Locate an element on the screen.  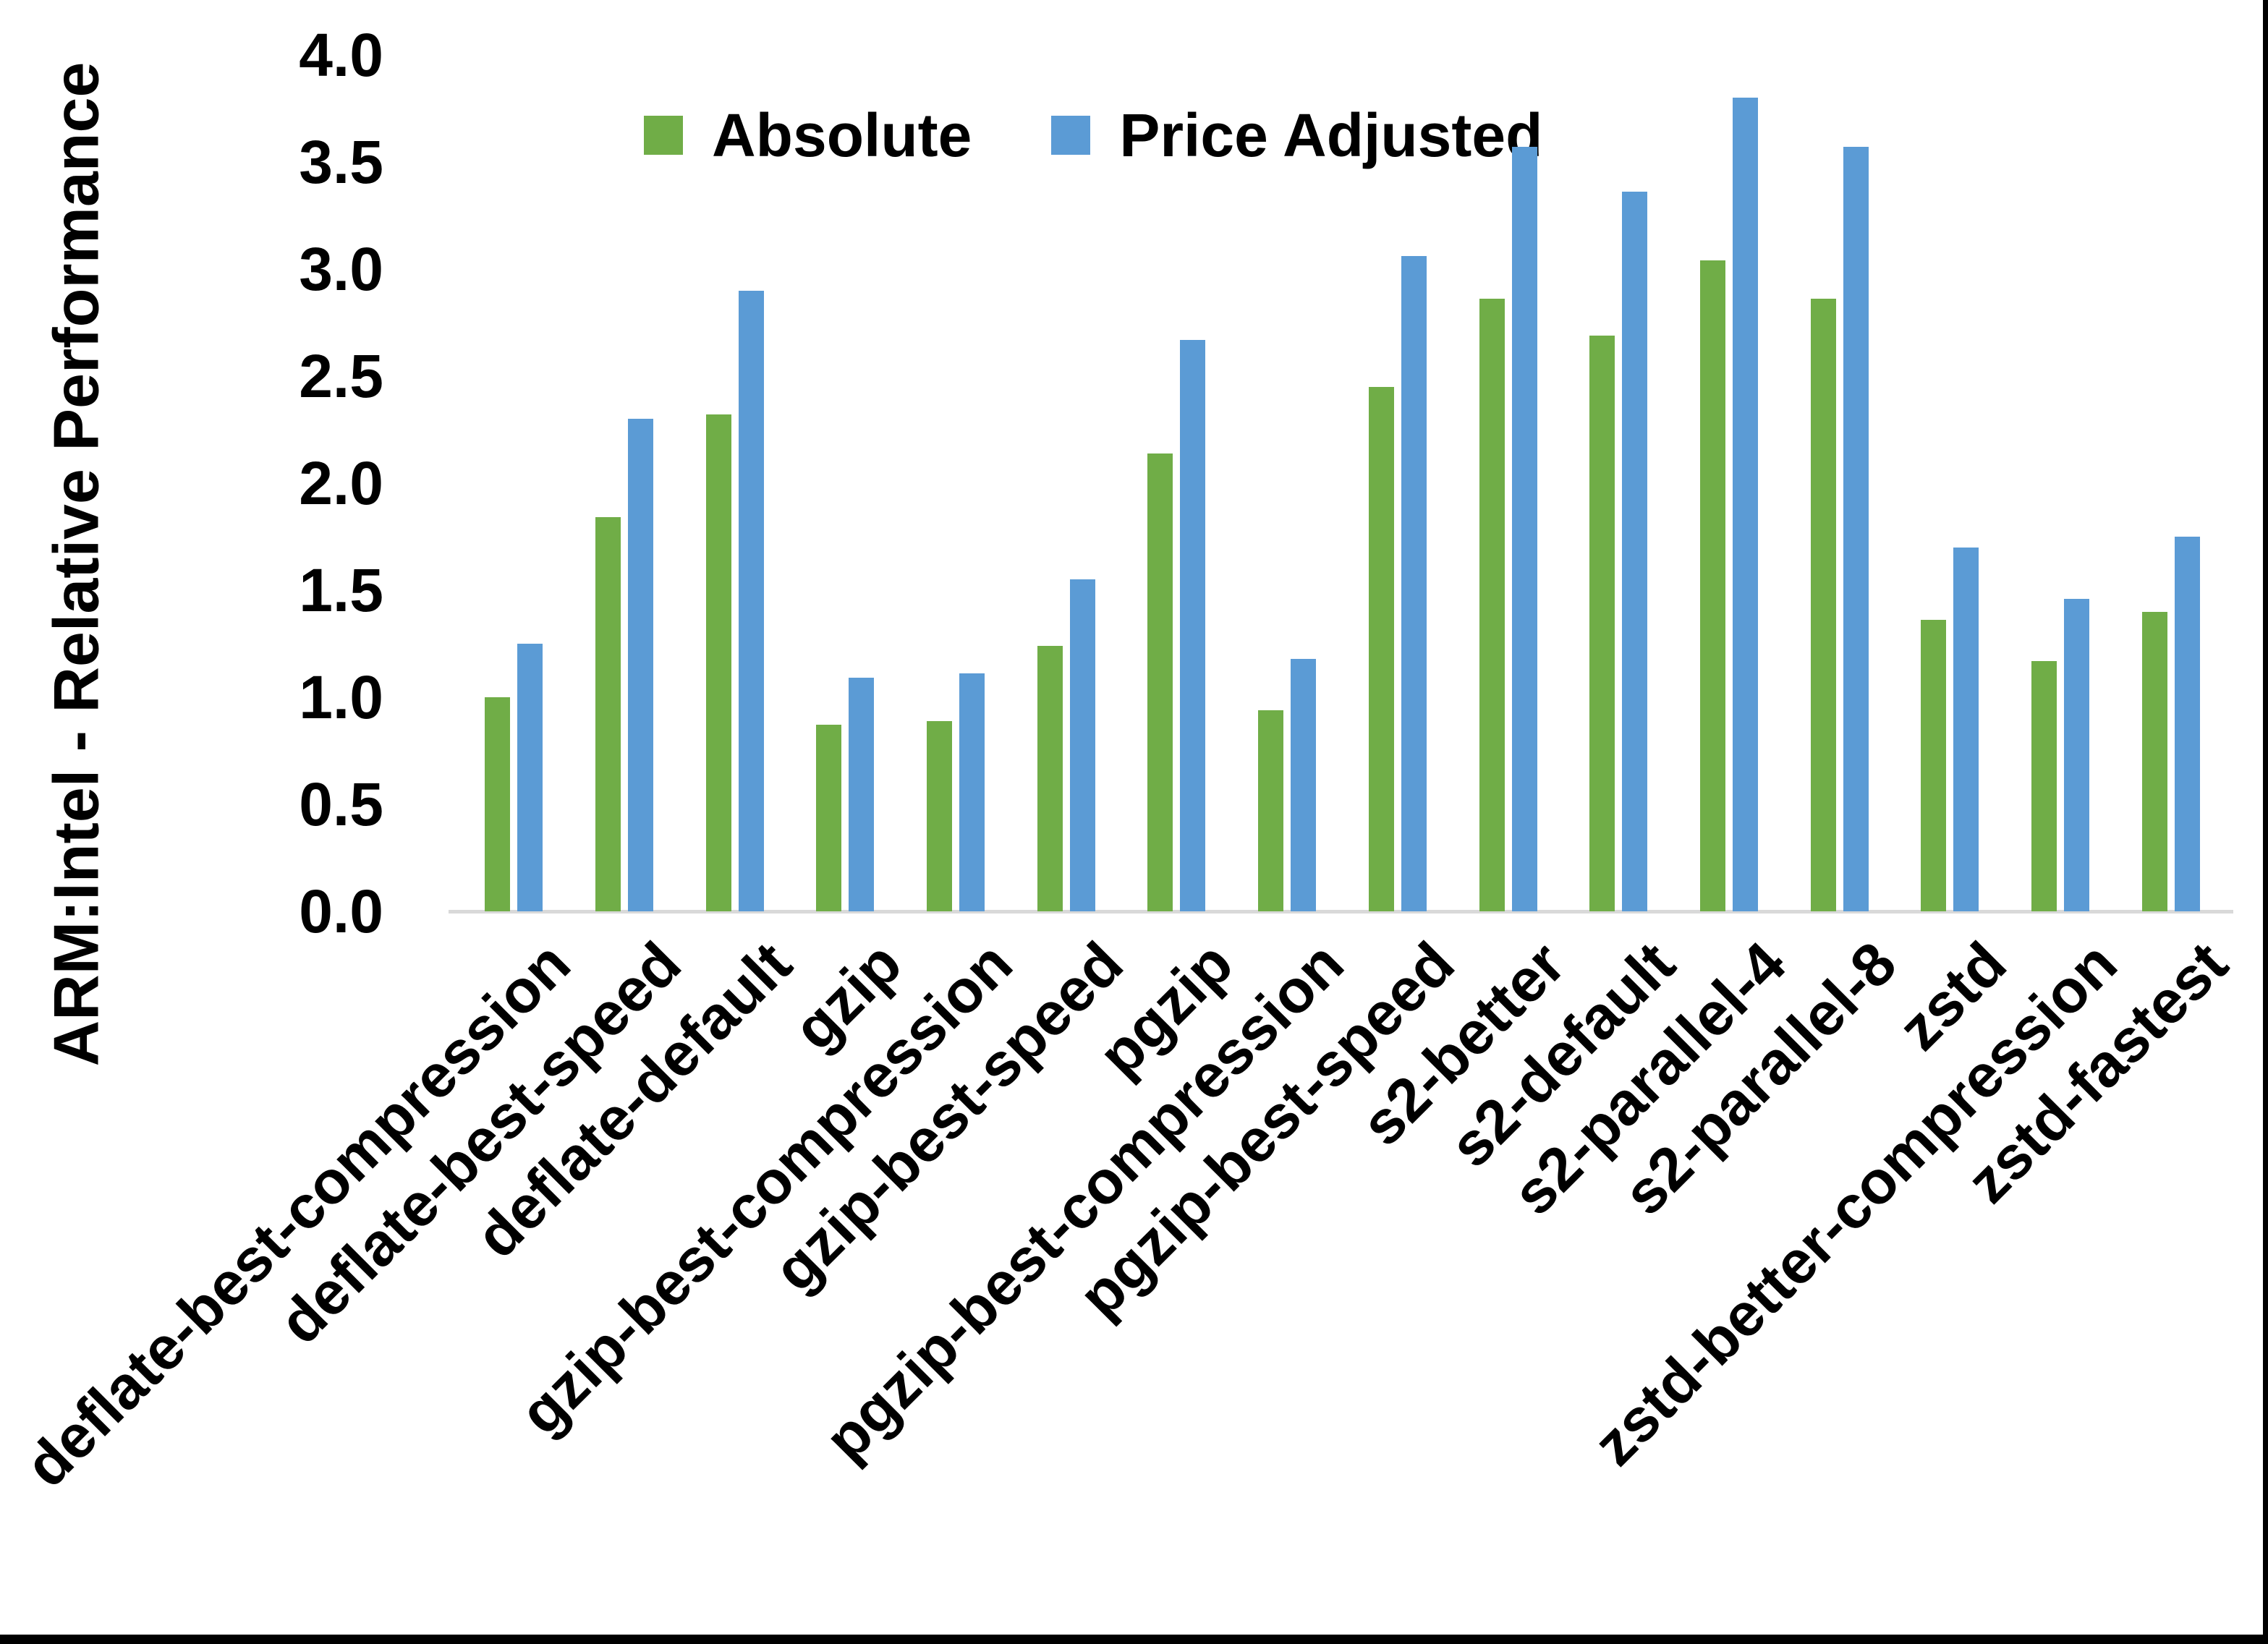
legend: Absolute Price Adjusted is located at coordinates (1093, 135).